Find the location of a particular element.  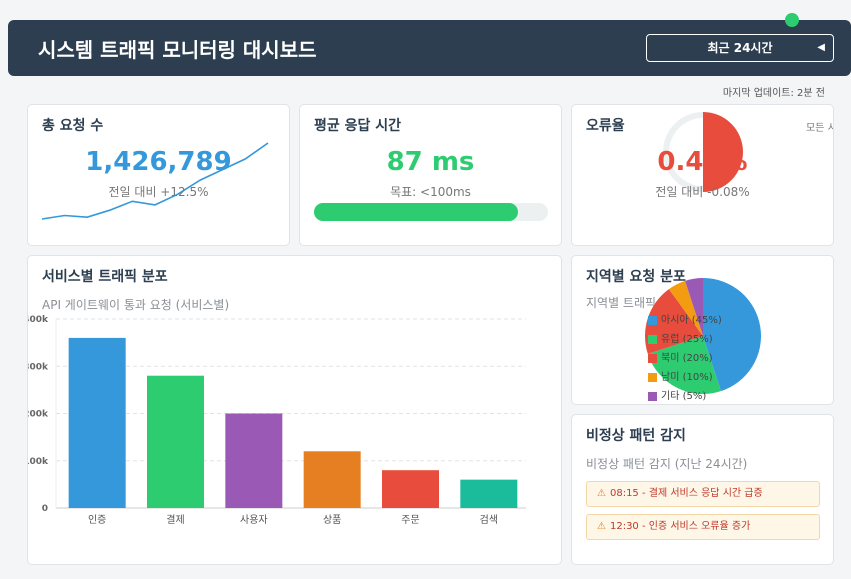

legend-item: 기타 (5%) is located at coordinates (677, 394).